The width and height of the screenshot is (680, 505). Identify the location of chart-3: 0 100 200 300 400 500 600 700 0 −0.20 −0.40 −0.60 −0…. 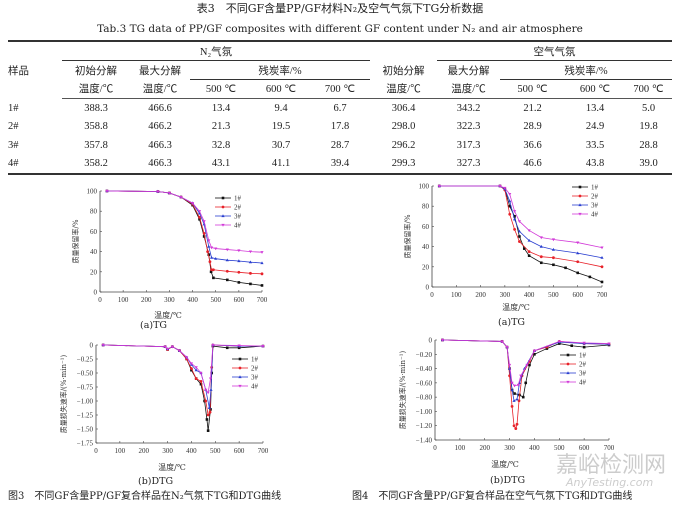
(506, 403).